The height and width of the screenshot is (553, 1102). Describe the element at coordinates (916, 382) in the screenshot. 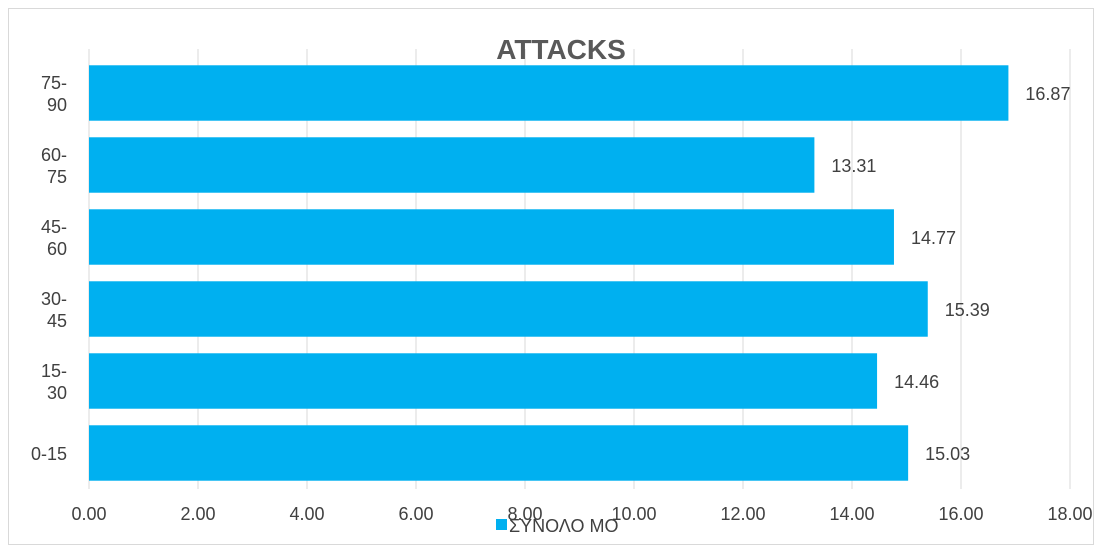

I see `data-label-15-30: 14.46` at that location.